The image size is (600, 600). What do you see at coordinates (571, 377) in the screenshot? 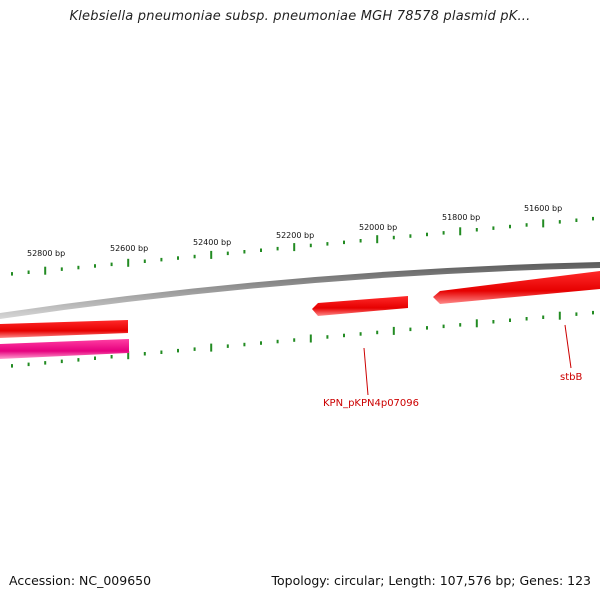
I see `gene-label-stbB: stbB` at bounding box center [571, 377].